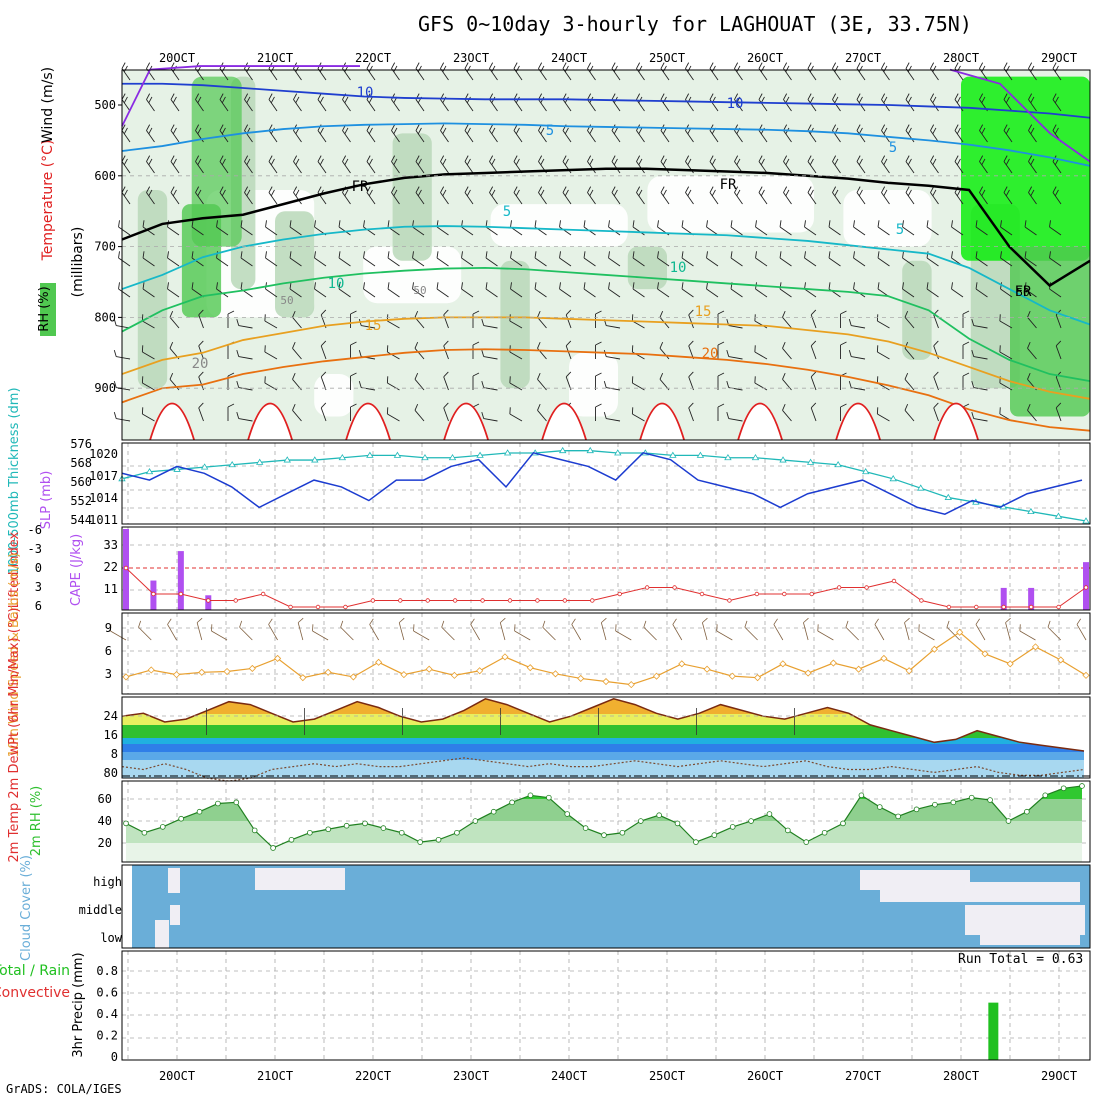  Describe the element at coordinates (14, 480) in the screenshot. I see `ylabel-thickness: 1000-500mb Thickness (dm)` at that location.